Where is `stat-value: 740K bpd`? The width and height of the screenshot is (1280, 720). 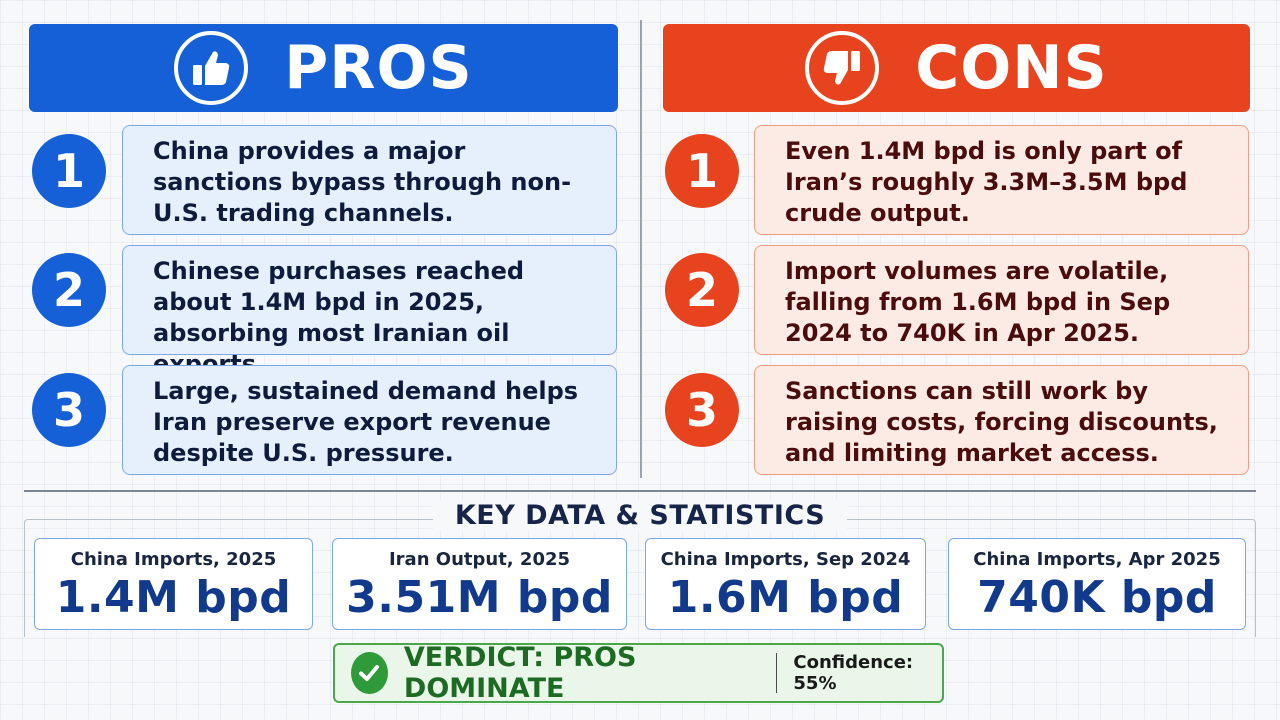 stat-value: 740K bpd is located at coordinates (1097, 597).